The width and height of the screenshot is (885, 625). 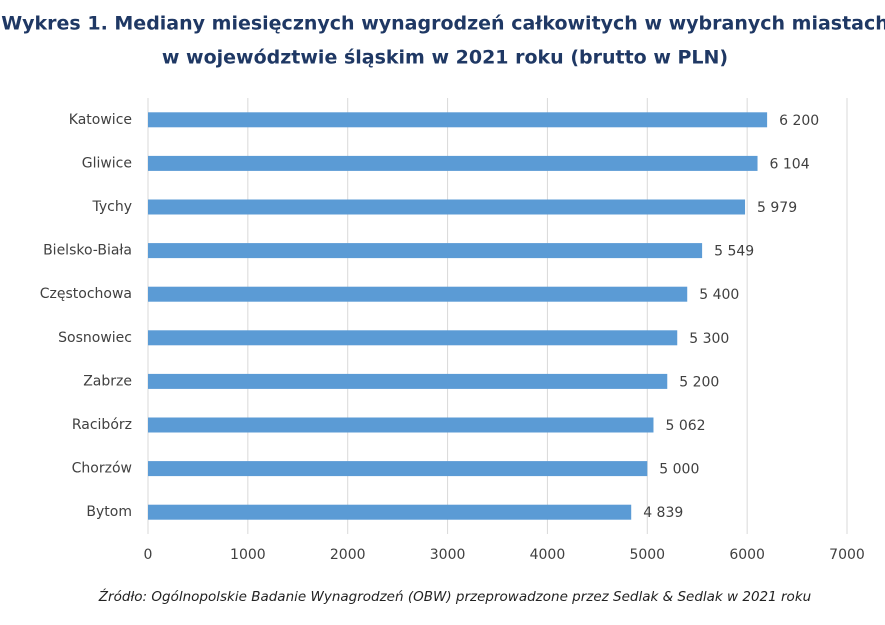 What do you see at coordinates (102, 469) in the screenshot?
I see `y-tick-label: Chorzów` at bounding box center [102, 469].